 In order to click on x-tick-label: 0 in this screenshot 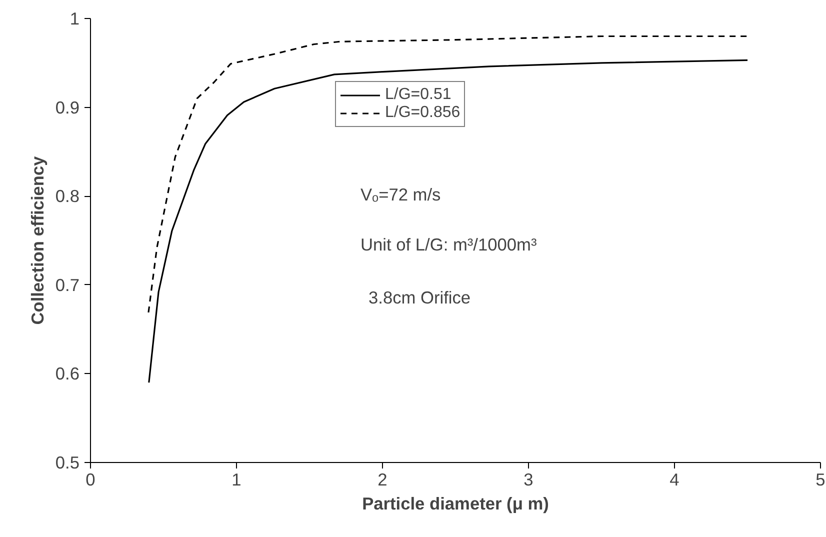, I will do `click(91, 480)`.